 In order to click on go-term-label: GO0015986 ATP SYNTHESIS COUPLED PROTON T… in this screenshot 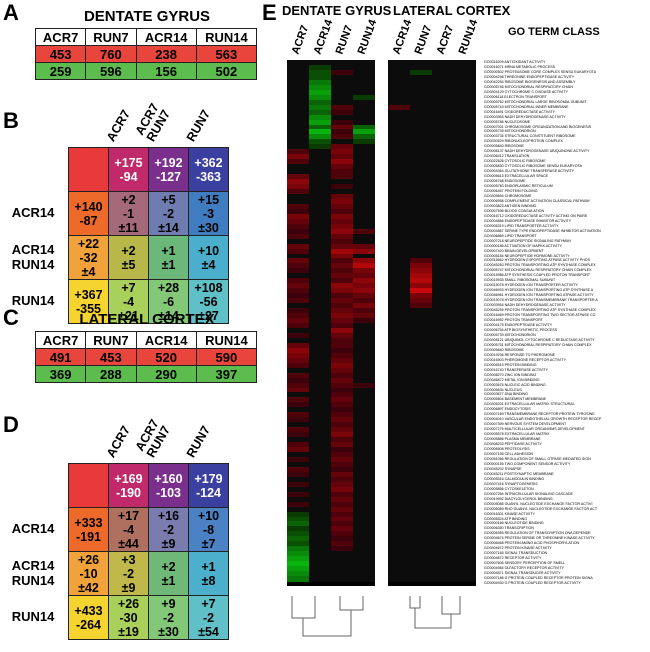, I will do `click(537, 275)`.